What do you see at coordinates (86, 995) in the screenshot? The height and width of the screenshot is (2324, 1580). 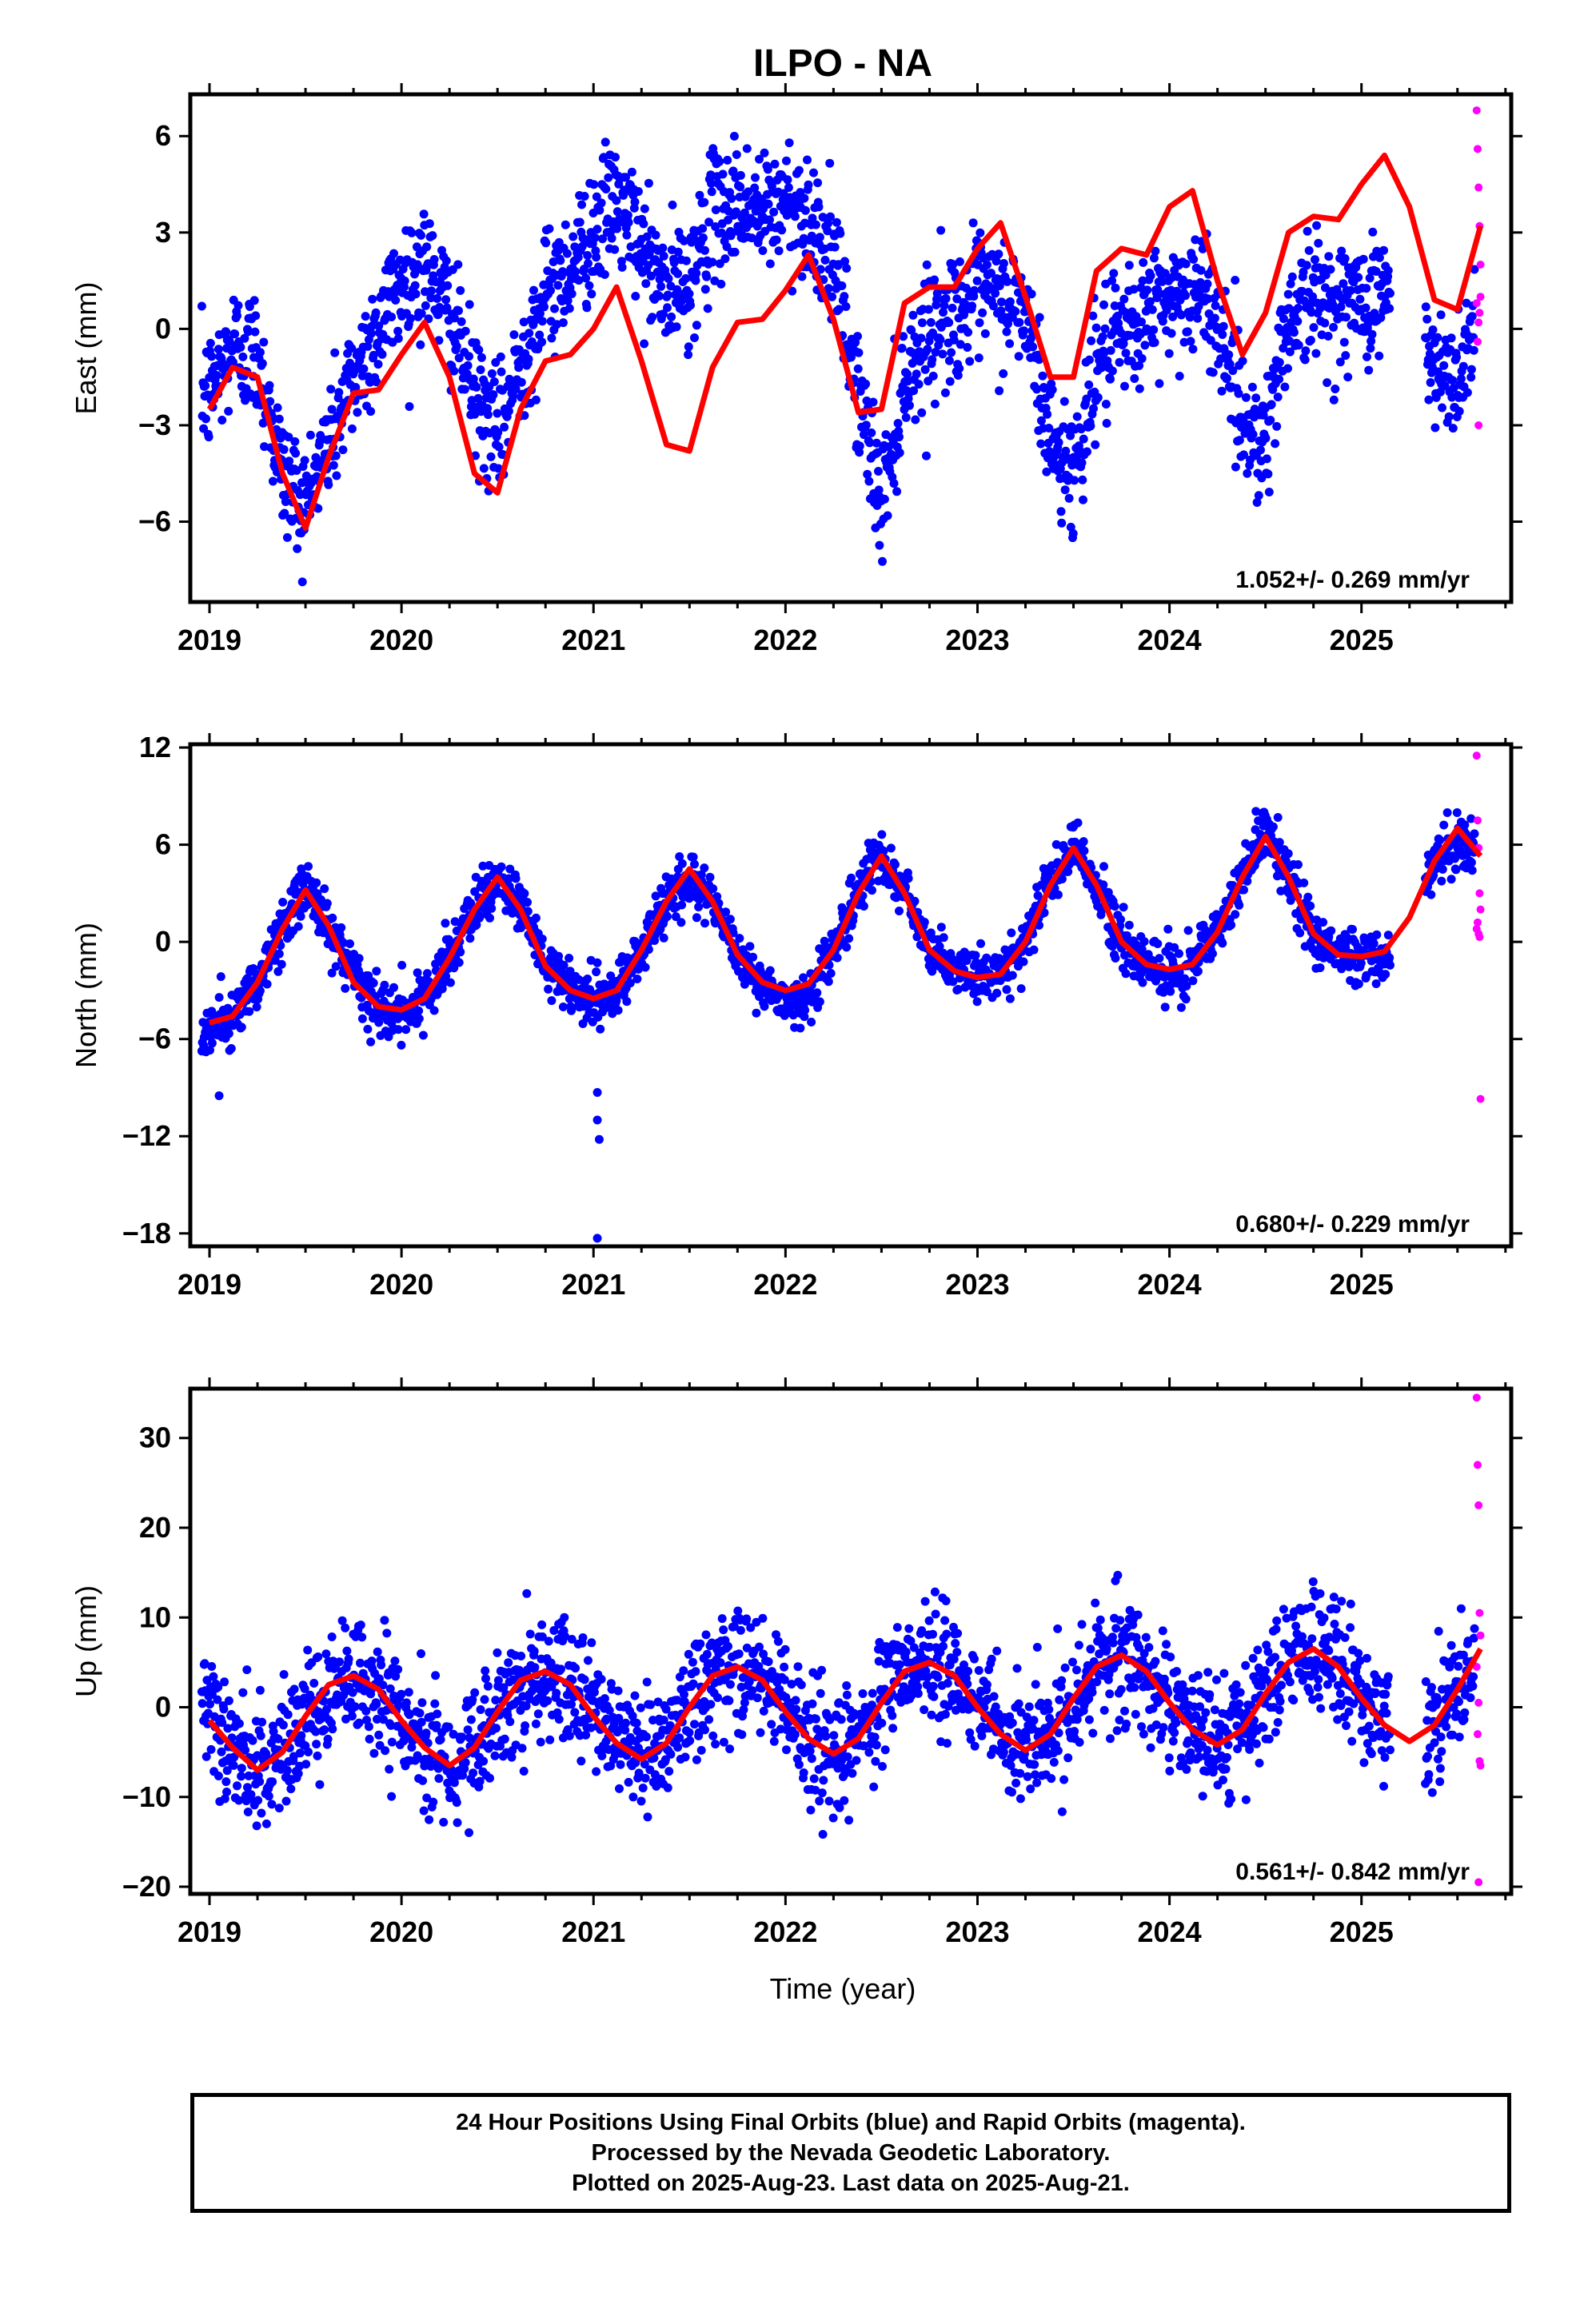 I see `y-axis-label: North (mm)` at bounding box center [86, 995].